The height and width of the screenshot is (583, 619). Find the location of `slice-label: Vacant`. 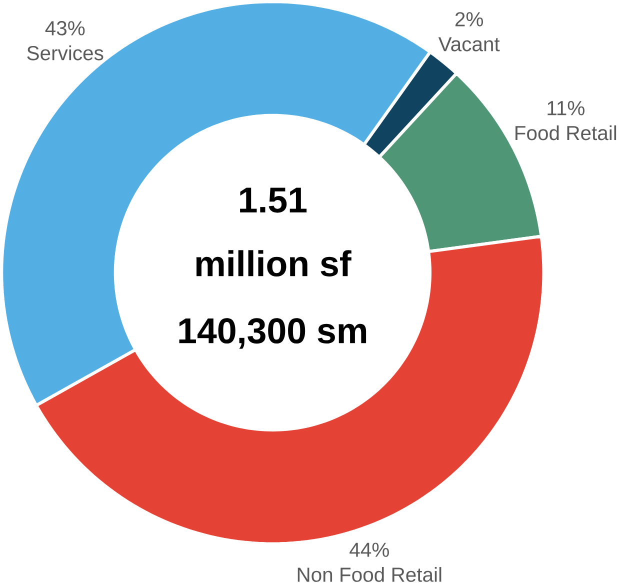

slice-label: Vacant is located at coordinates (469, 44).